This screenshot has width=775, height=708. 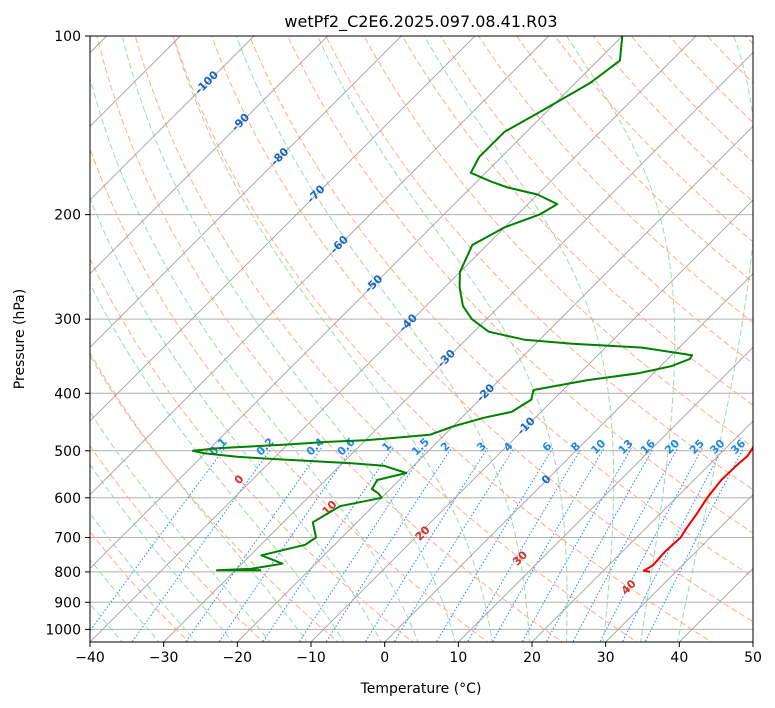 I want to click on x-axis: −40 −30 −20 −10 0 10 20 30 40 50, so click(x=418, y=654).